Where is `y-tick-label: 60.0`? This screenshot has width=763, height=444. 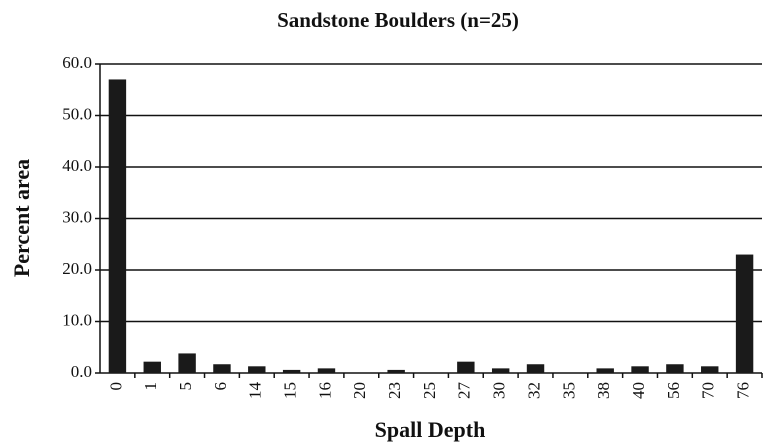 y-tick-label: 60.0 is located at coordinates (77, 62).